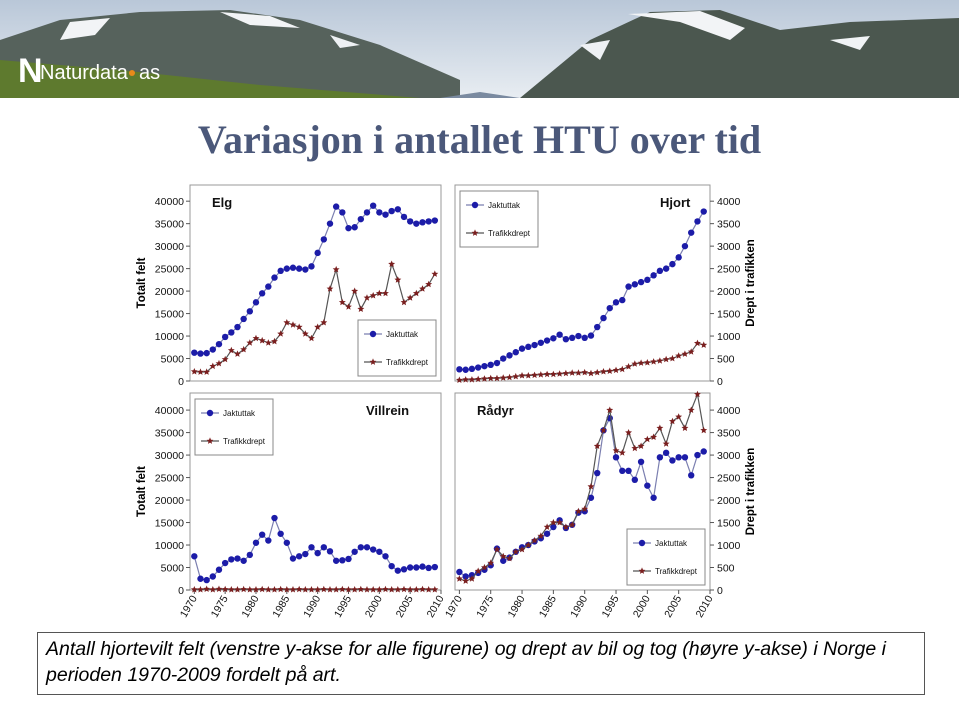  I want to click on x-tick-label: 1985, so click(548, 606).